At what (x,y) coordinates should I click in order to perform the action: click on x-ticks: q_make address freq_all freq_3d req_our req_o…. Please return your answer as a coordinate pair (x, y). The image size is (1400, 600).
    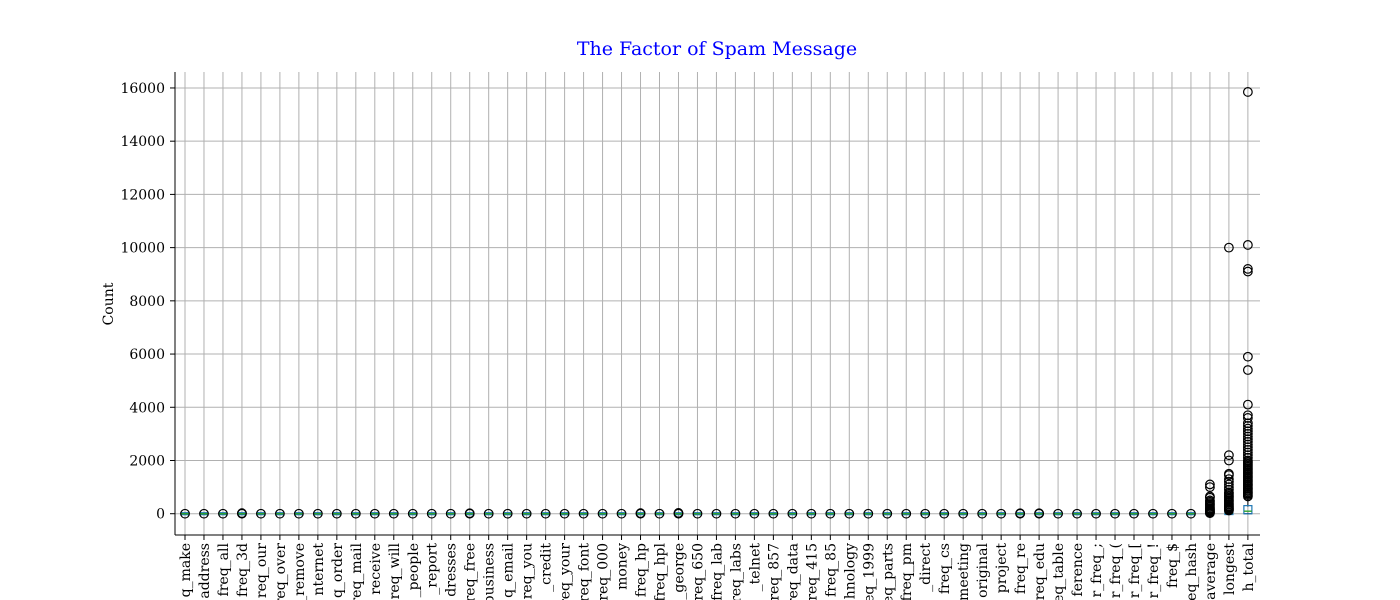
    Looking at the image, I should click on (717, 567).